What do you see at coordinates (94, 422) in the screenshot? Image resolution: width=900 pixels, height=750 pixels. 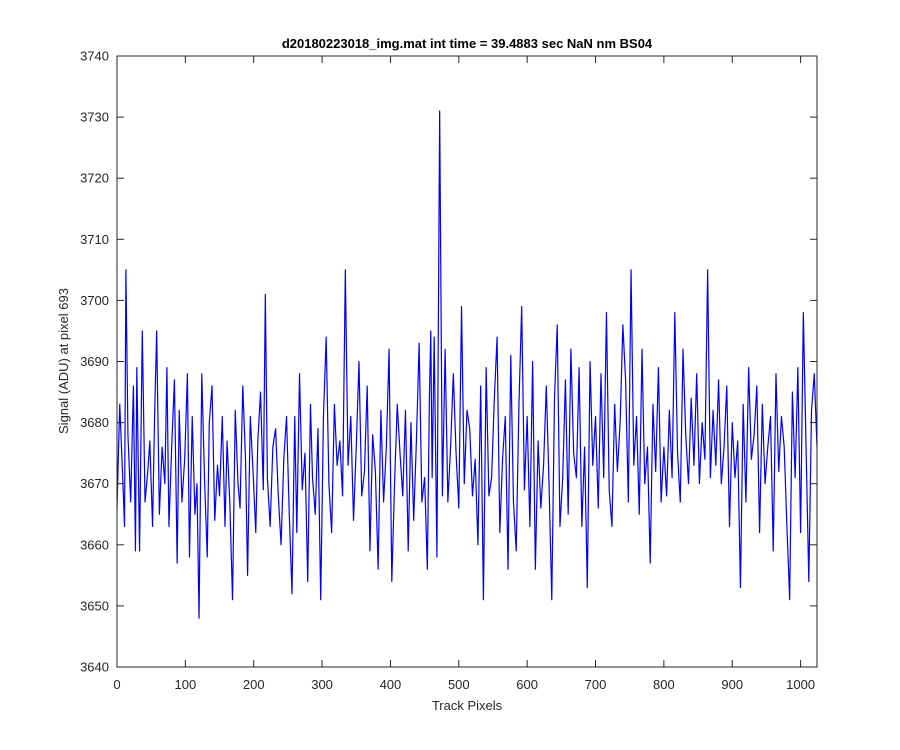 I see `y-tick-label: 3680` at bounding box center [94, 422].